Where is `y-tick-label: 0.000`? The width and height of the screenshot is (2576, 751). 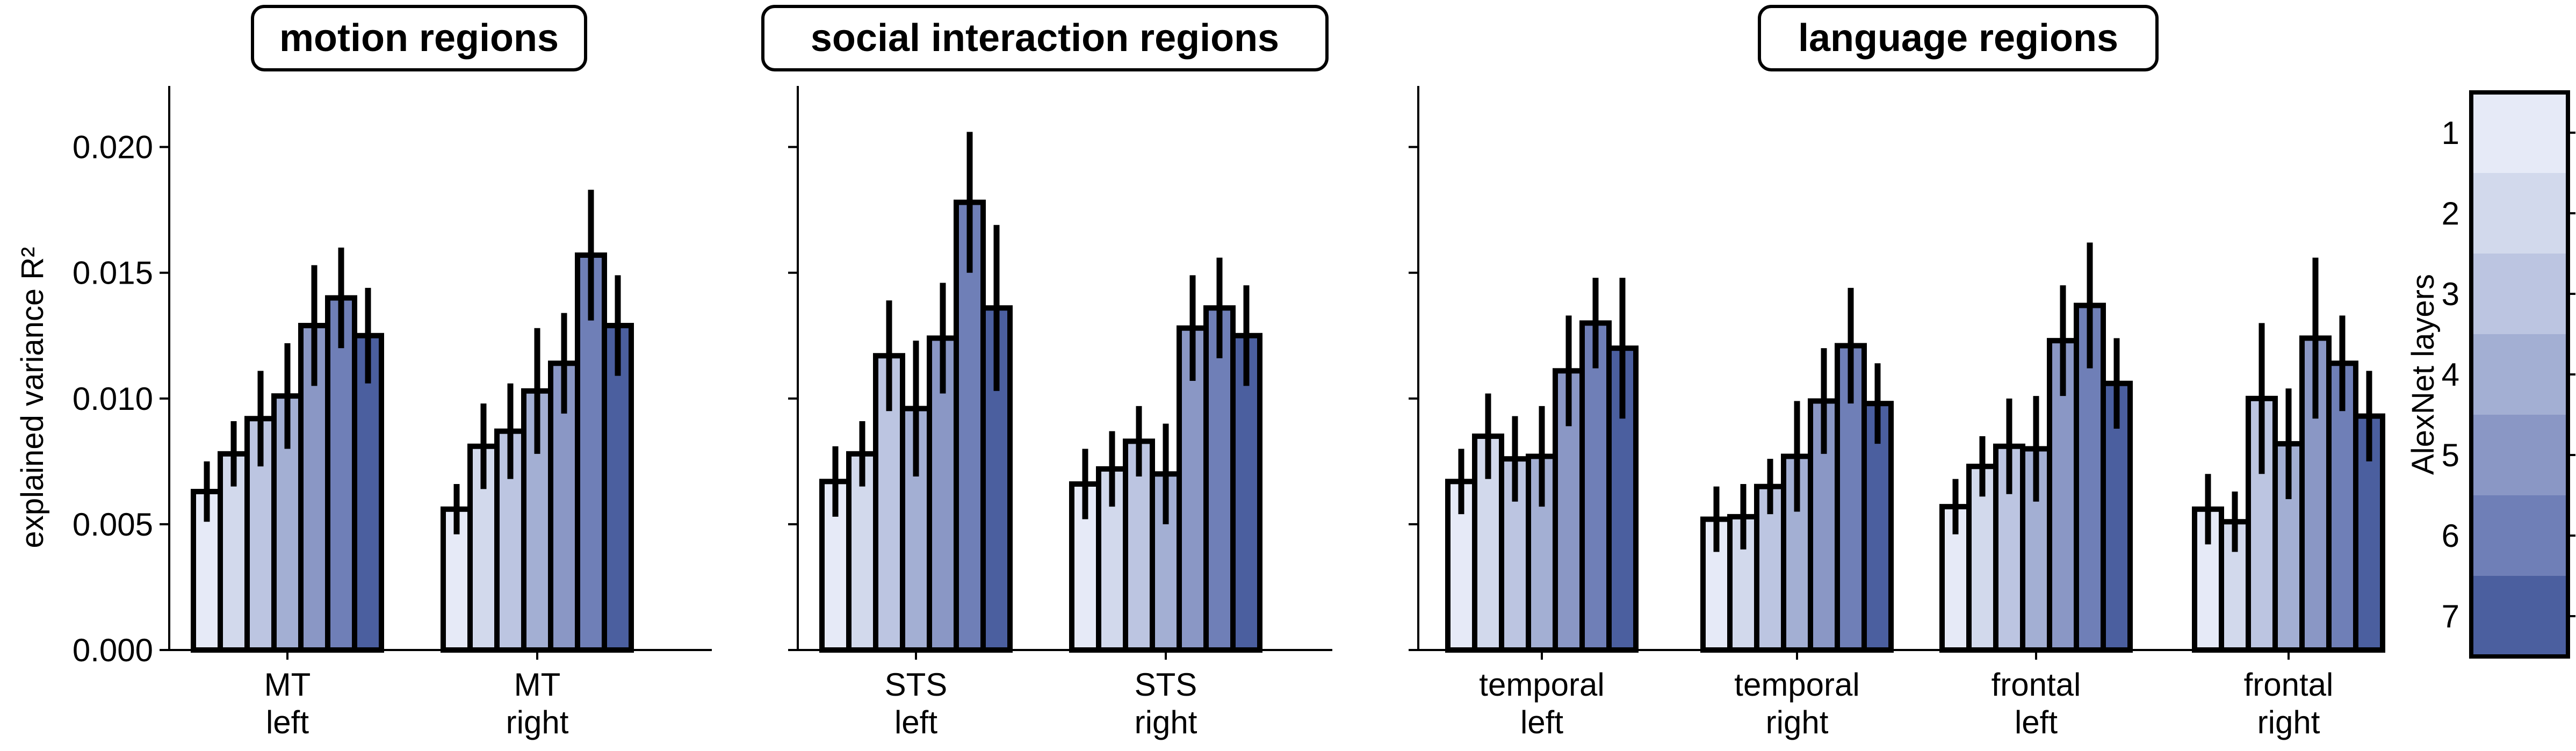 y-tick-label: 0.000 is located at coordinates (113, 650).